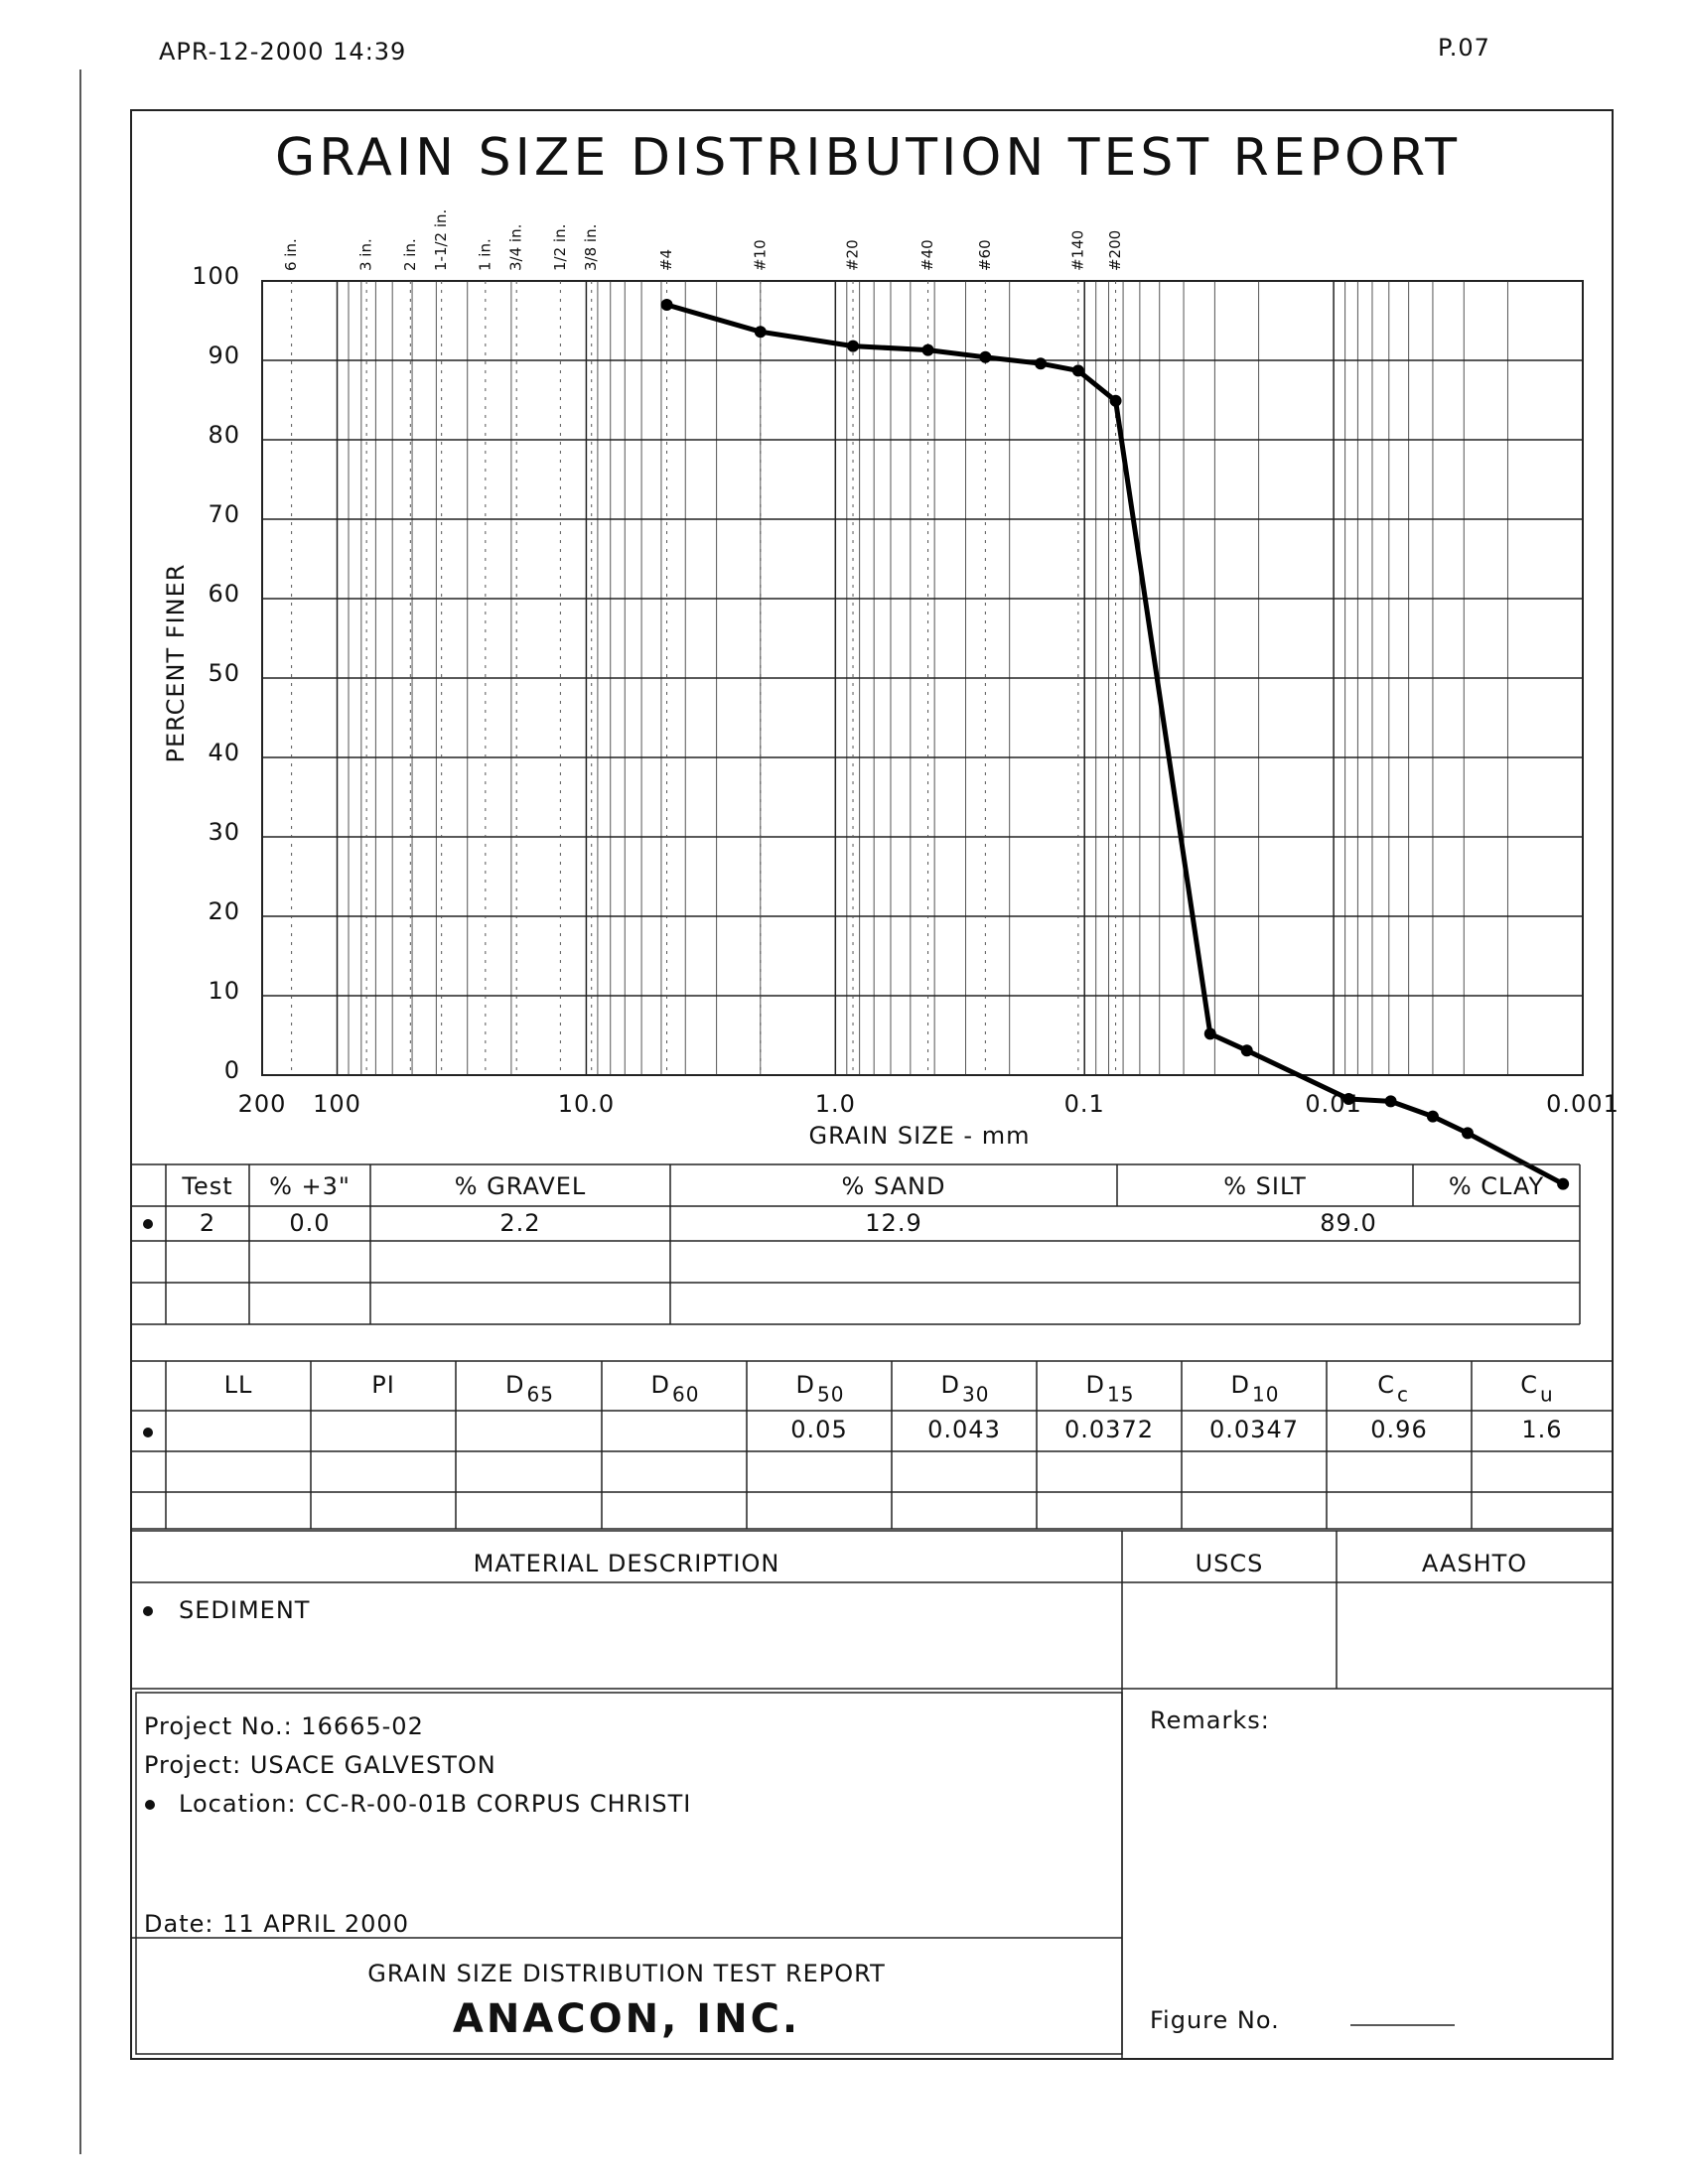  I want to click on project-date: Date: 11 APRIL 2000, so click(276, 1924).